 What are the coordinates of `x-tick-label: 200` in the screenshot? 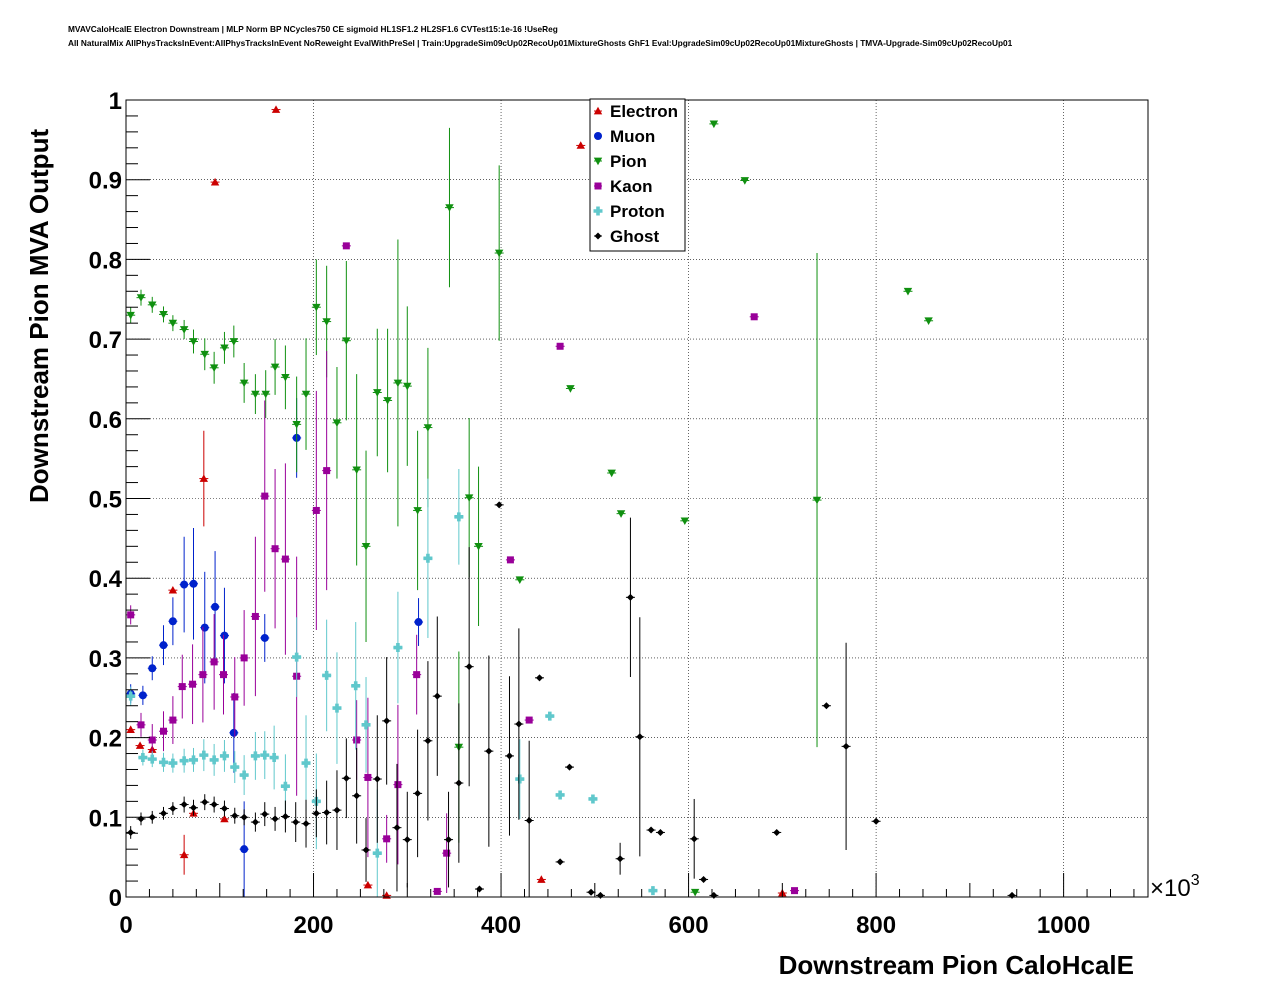 It's located at (313, 925).